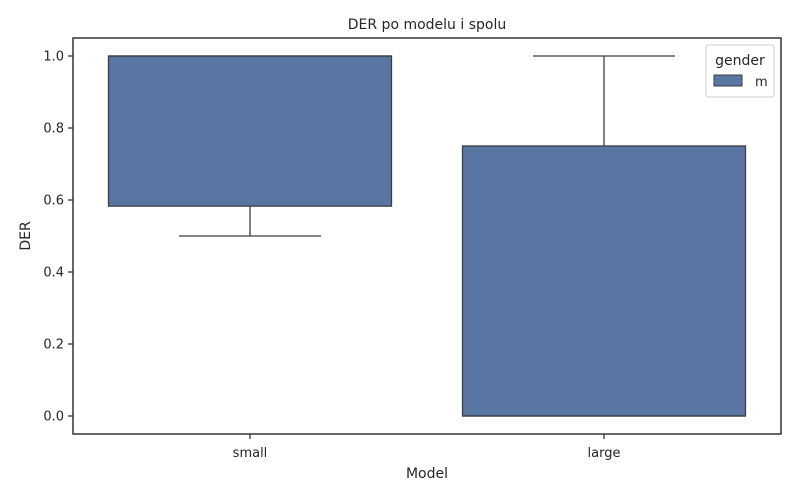 This screenshot has height=500, width=800. I want to click on y-tick-label: 0.6, so click(53, 201).